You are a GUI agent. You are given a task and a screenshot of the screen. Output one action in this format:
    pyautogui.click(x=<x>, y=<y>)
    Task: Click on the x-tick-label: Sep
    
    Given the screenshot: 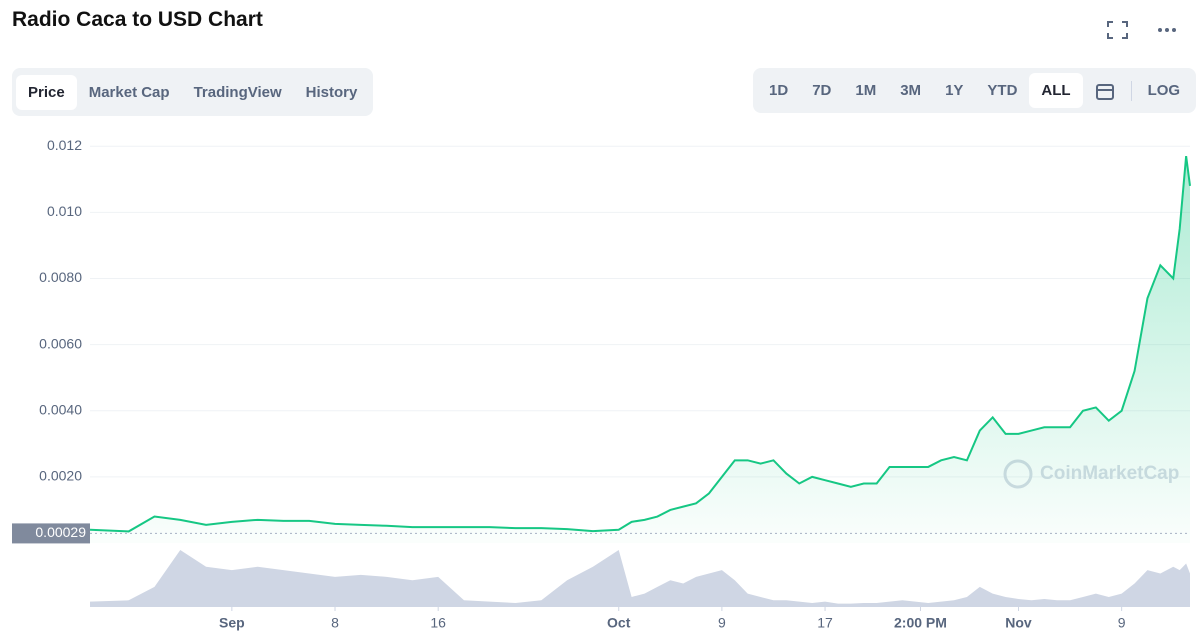 What is the action you would take?
    pyautogui.click(x=232, y=623)
    